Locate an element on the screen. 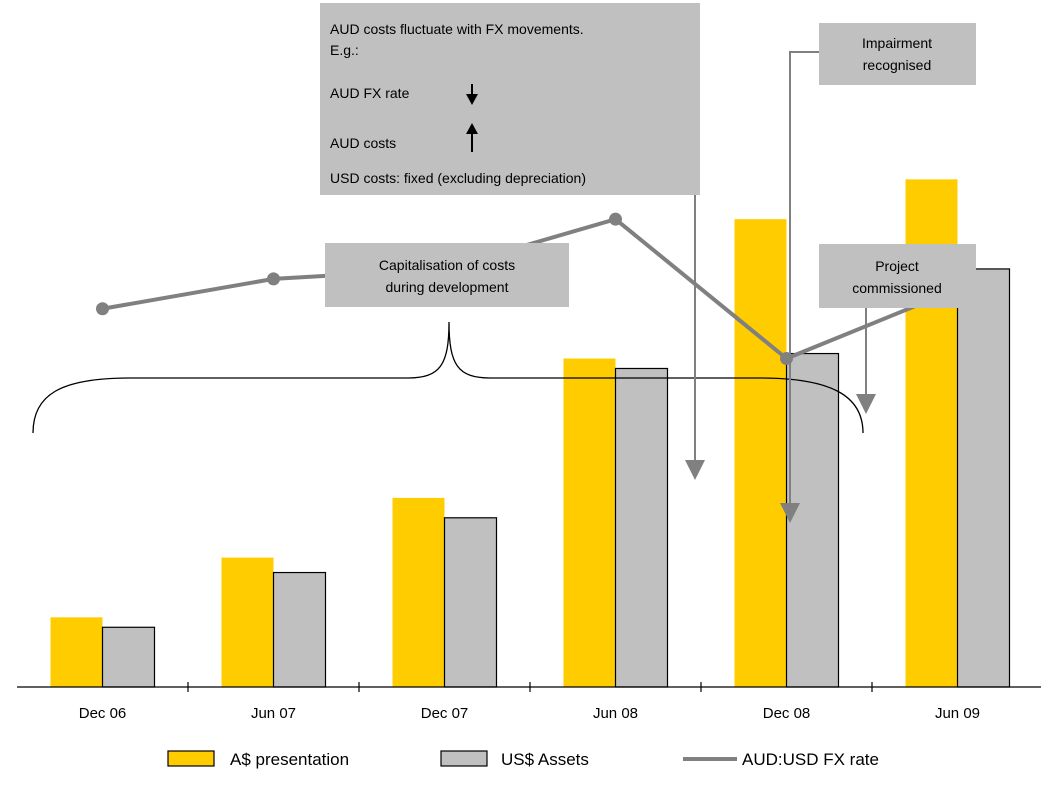  legend-label-fx-rate: AUD:USD FX rate is located at coordinates (810, 759).